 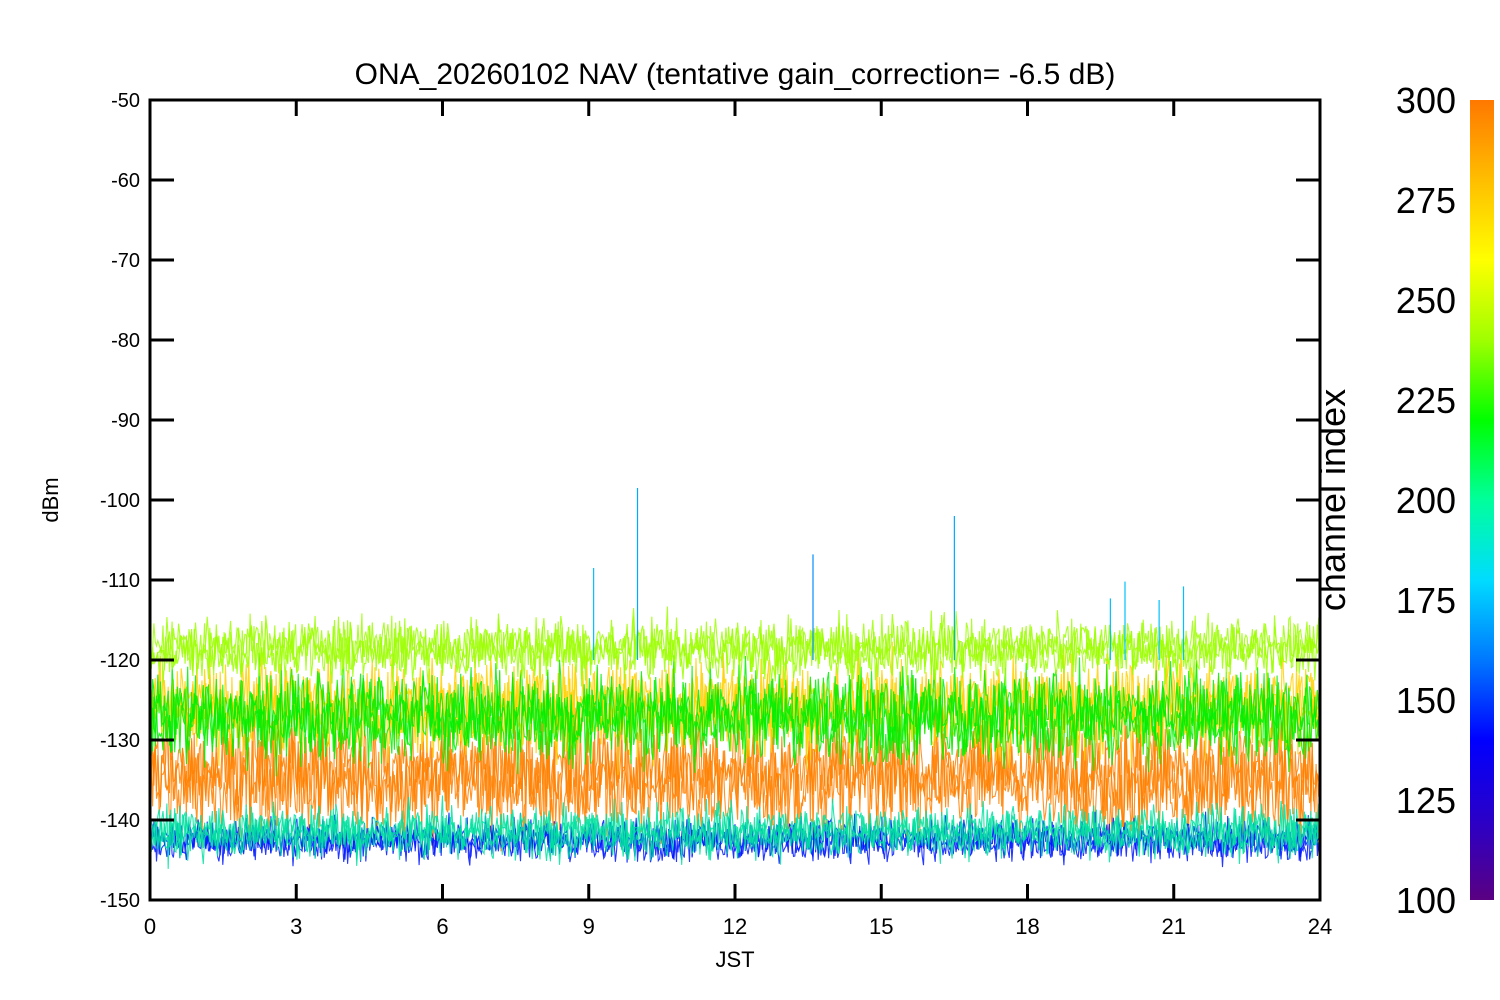 What do you see at coordinates (120, 821) in the screenshot?
I see `y-tick-label: -140` at bounding box center [120, 821].